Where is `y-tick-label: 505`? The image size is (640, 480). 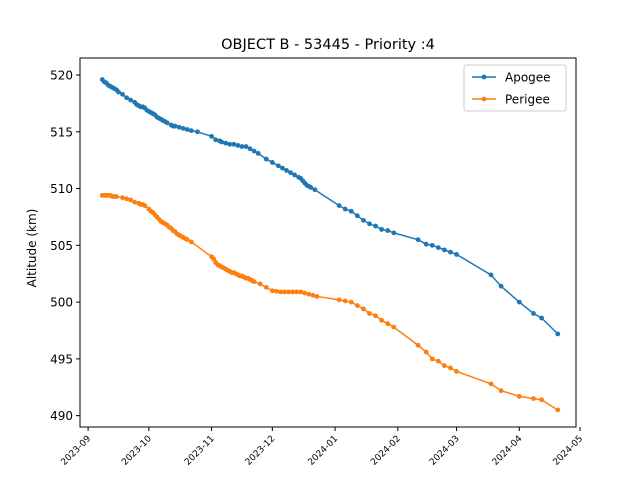
y-tick-label: 505 is located at coordinates (61, 246).